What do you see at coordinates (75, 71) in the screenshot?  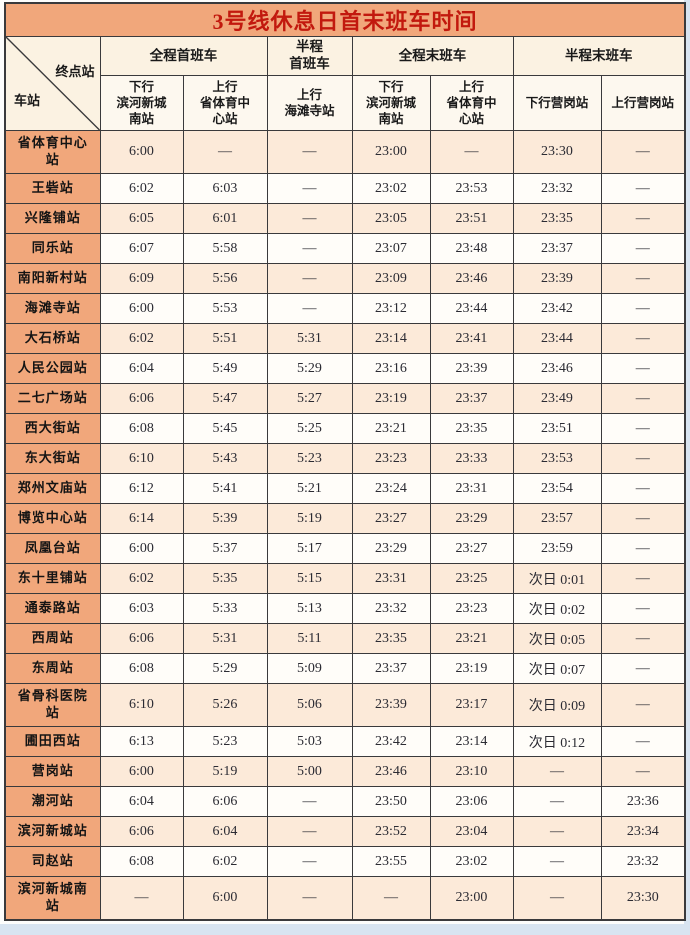 I see `corner-label-destination: 终点站` at bounding box center [75, 71].